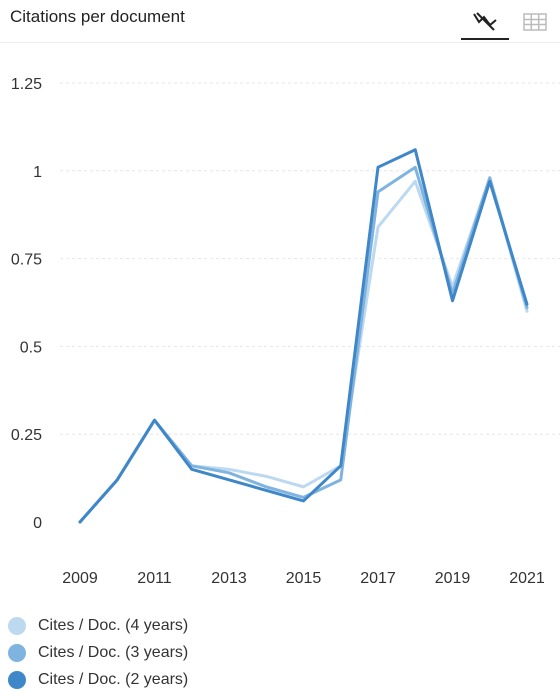 The height and width of the screenshot is (696, 560). What do you see at coordinates (37, 172) in the screenshot?
I see `y-tick-label: 1` at bounding box center [37, 172].